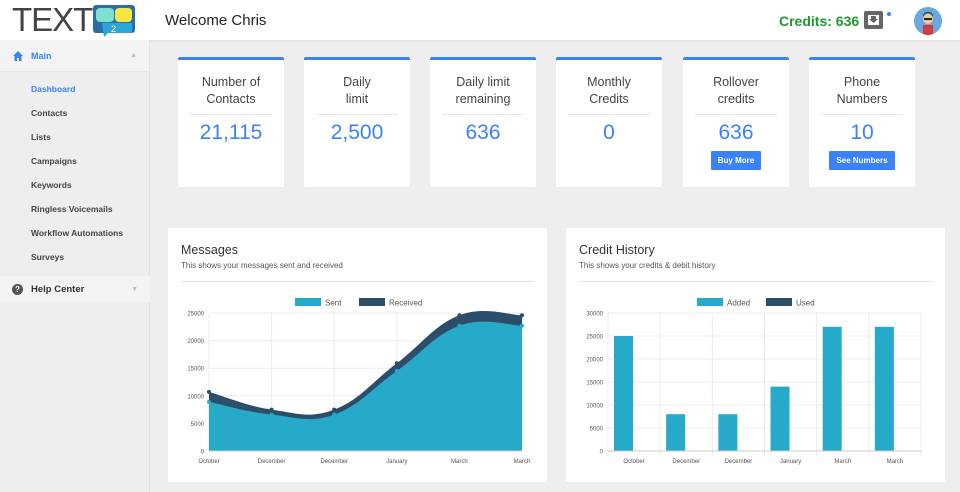  Describe the element at coordinates (133, 55) in the screenshot. I see `chevron-up-icon: ▲` at that location.